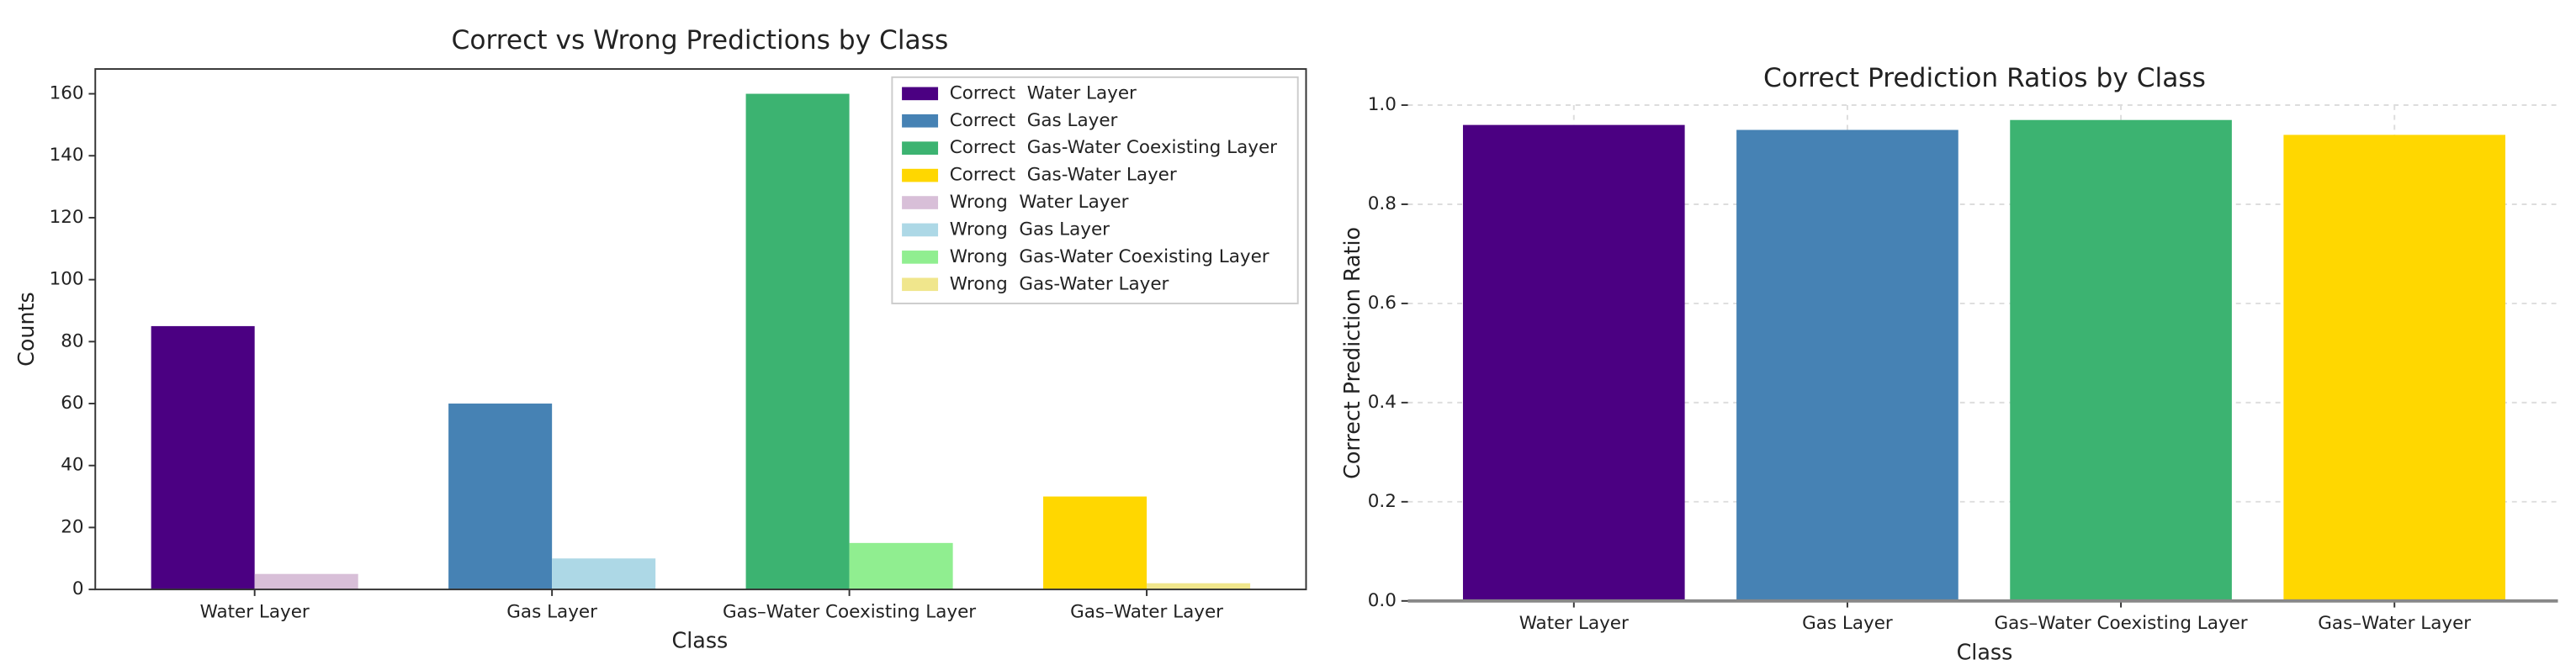 The image size is (2576, 665). What do you see at coordinates (1034, 120) in the screenshot?
I see `legend-label: Correct Gas Layer` at bounding box center [1034, 120].